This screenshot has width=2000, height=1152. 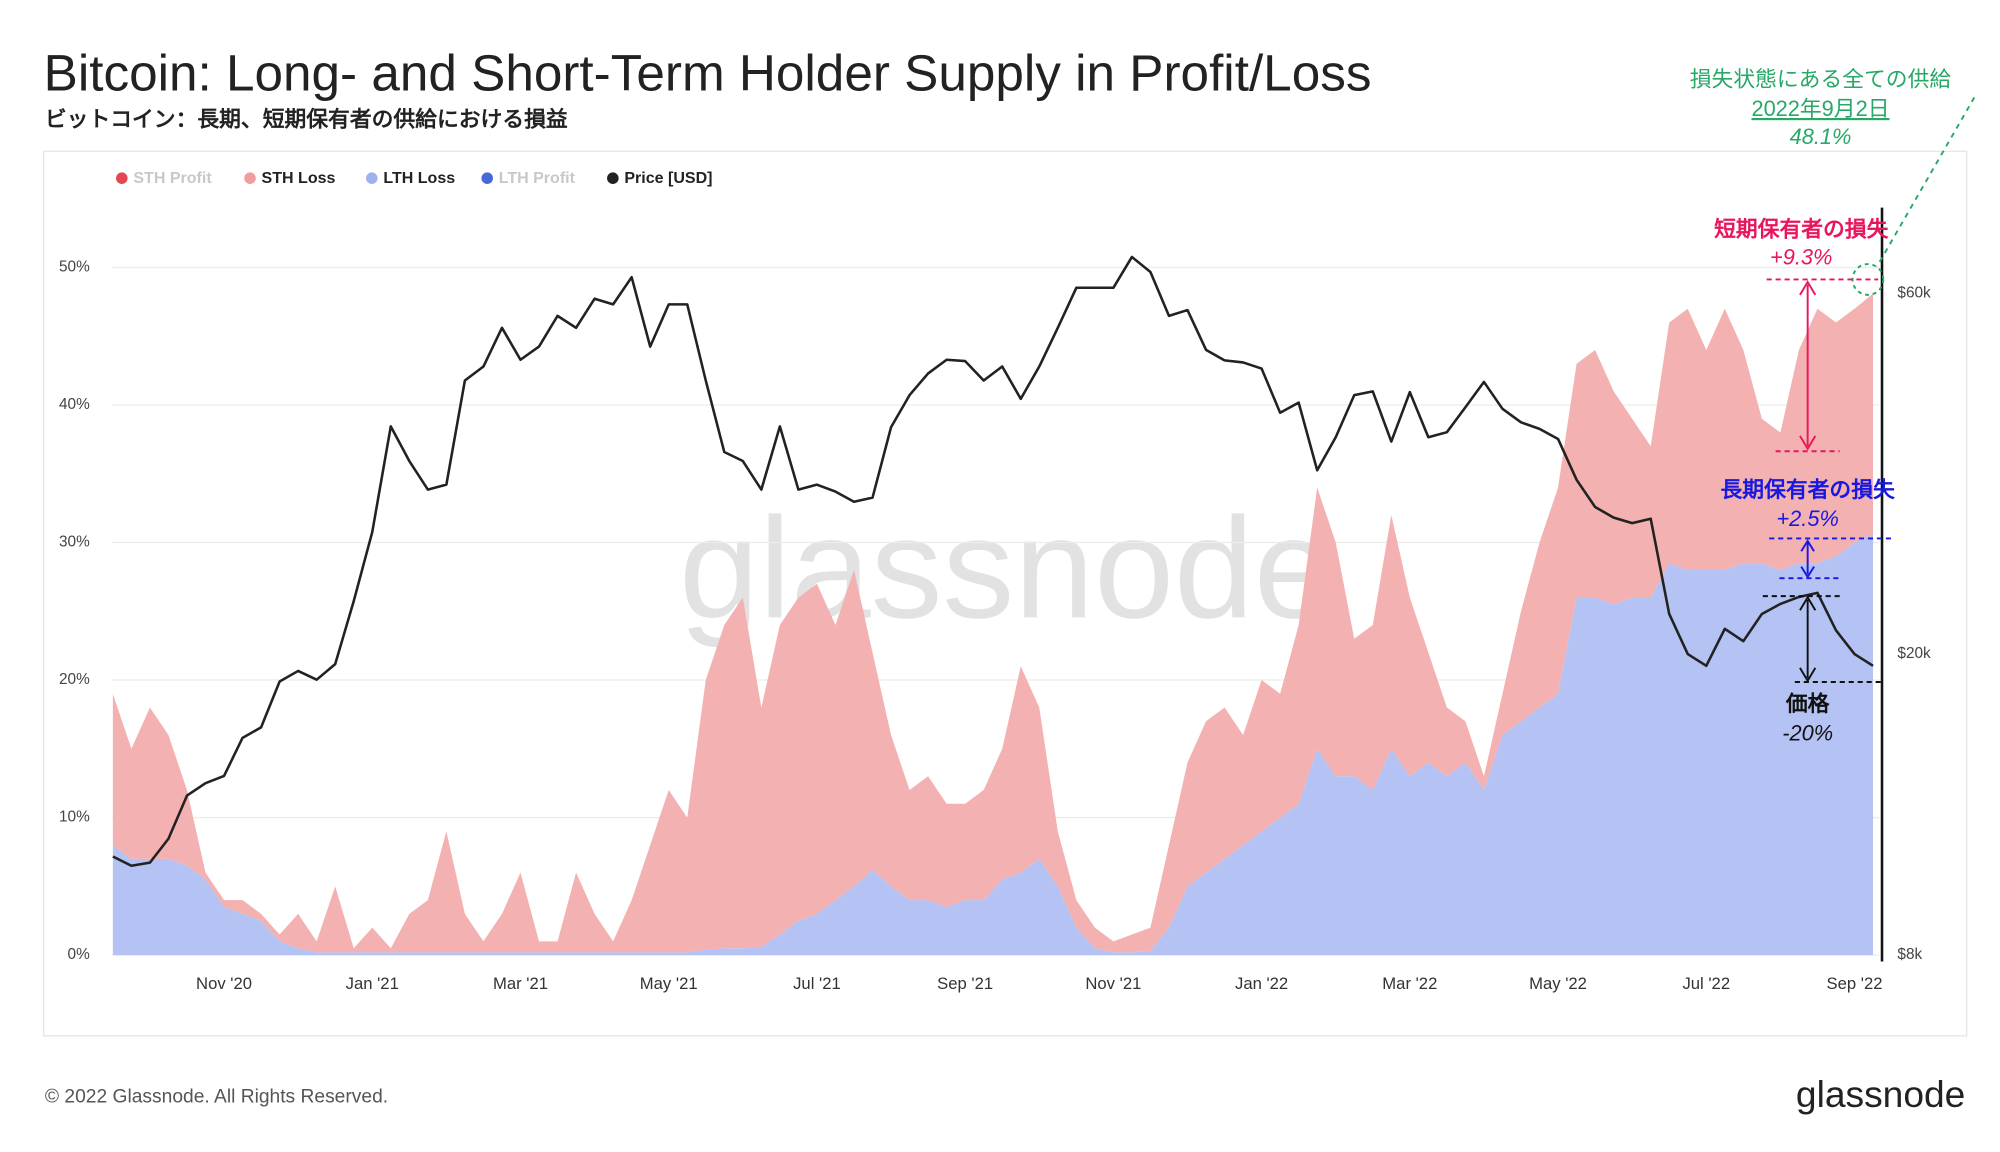 What do you see at coordinates (74, 404) in the screenshot?
I see `y-tick-label: 40%` at bounding box center [74, 404].